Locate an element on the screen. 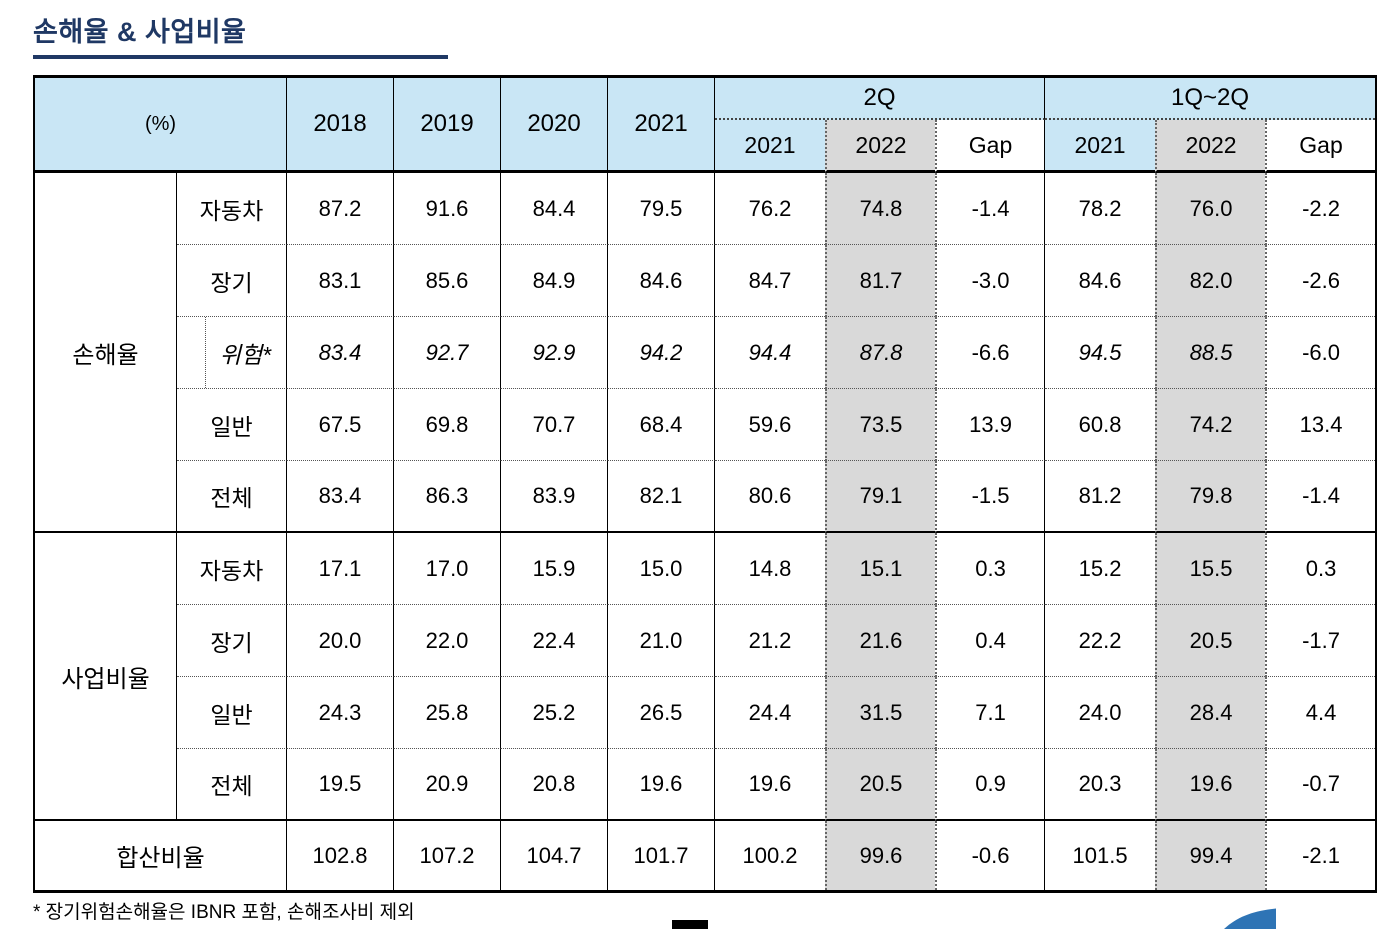 The height and width of the screenshot is (929, 1391). year-header-2020: 2020 is located at coordinates (555, 125).